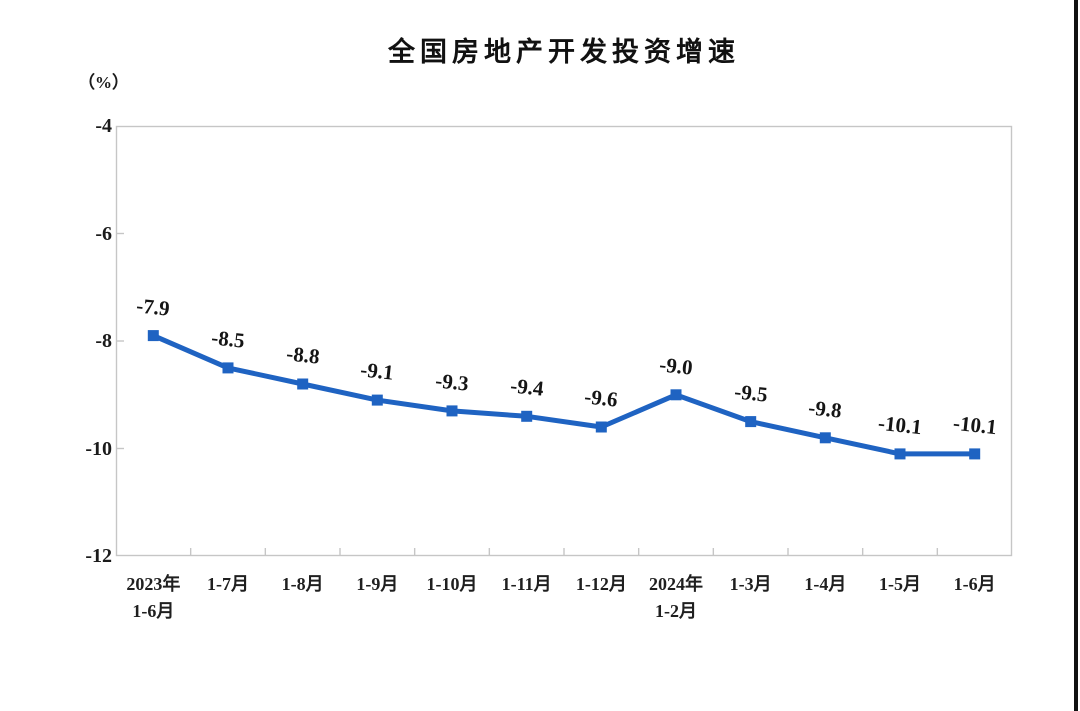 The height and width of the screenshot is (711, 1080). I want to click on data-point-label: -8.8, so click(302, 355).